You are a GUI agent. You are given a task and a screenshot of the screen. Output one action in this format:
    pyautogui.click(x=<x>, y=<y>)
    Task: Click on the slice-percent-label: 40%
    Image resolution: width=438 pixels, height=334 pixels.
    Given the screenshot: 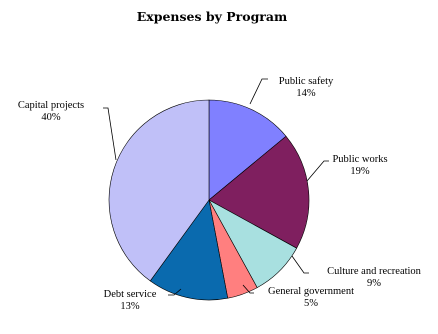 What is the action you would take?
    pyautogui.click(x=51, y=117)
    